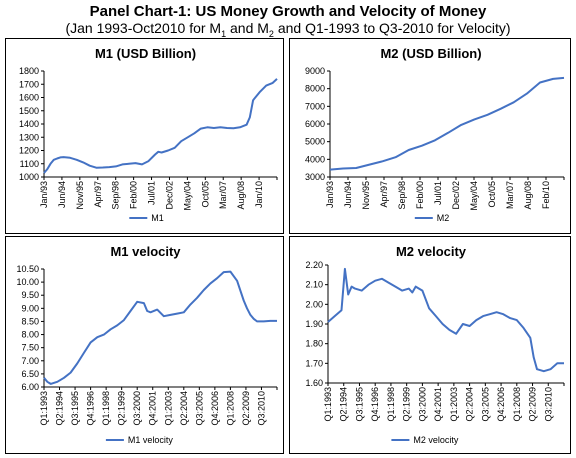 The height and width of the screenshot is (458, 576). I want to click on y-tick-label: 9.00, so click(30, 308).